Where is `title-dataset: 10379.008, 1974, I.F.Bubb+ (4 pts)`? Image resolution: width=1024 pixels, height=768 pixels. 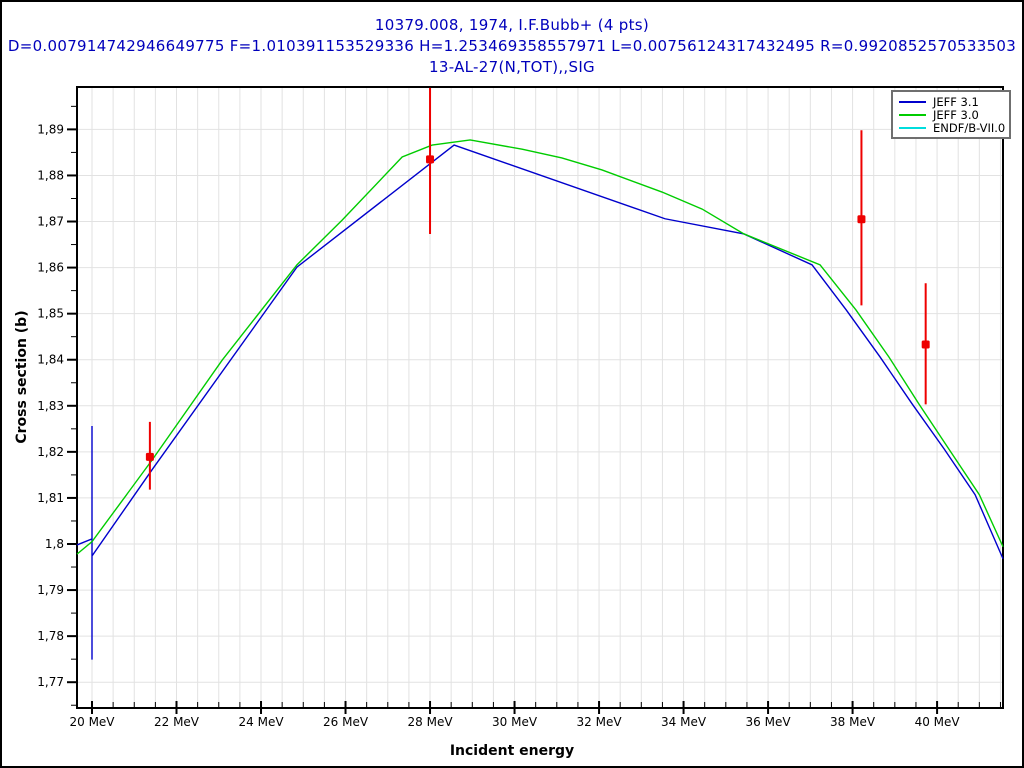 title-dataset: 10379.008, 1974, I.F.Bubb+ (4 pts) is located at coordinates (512, 25).